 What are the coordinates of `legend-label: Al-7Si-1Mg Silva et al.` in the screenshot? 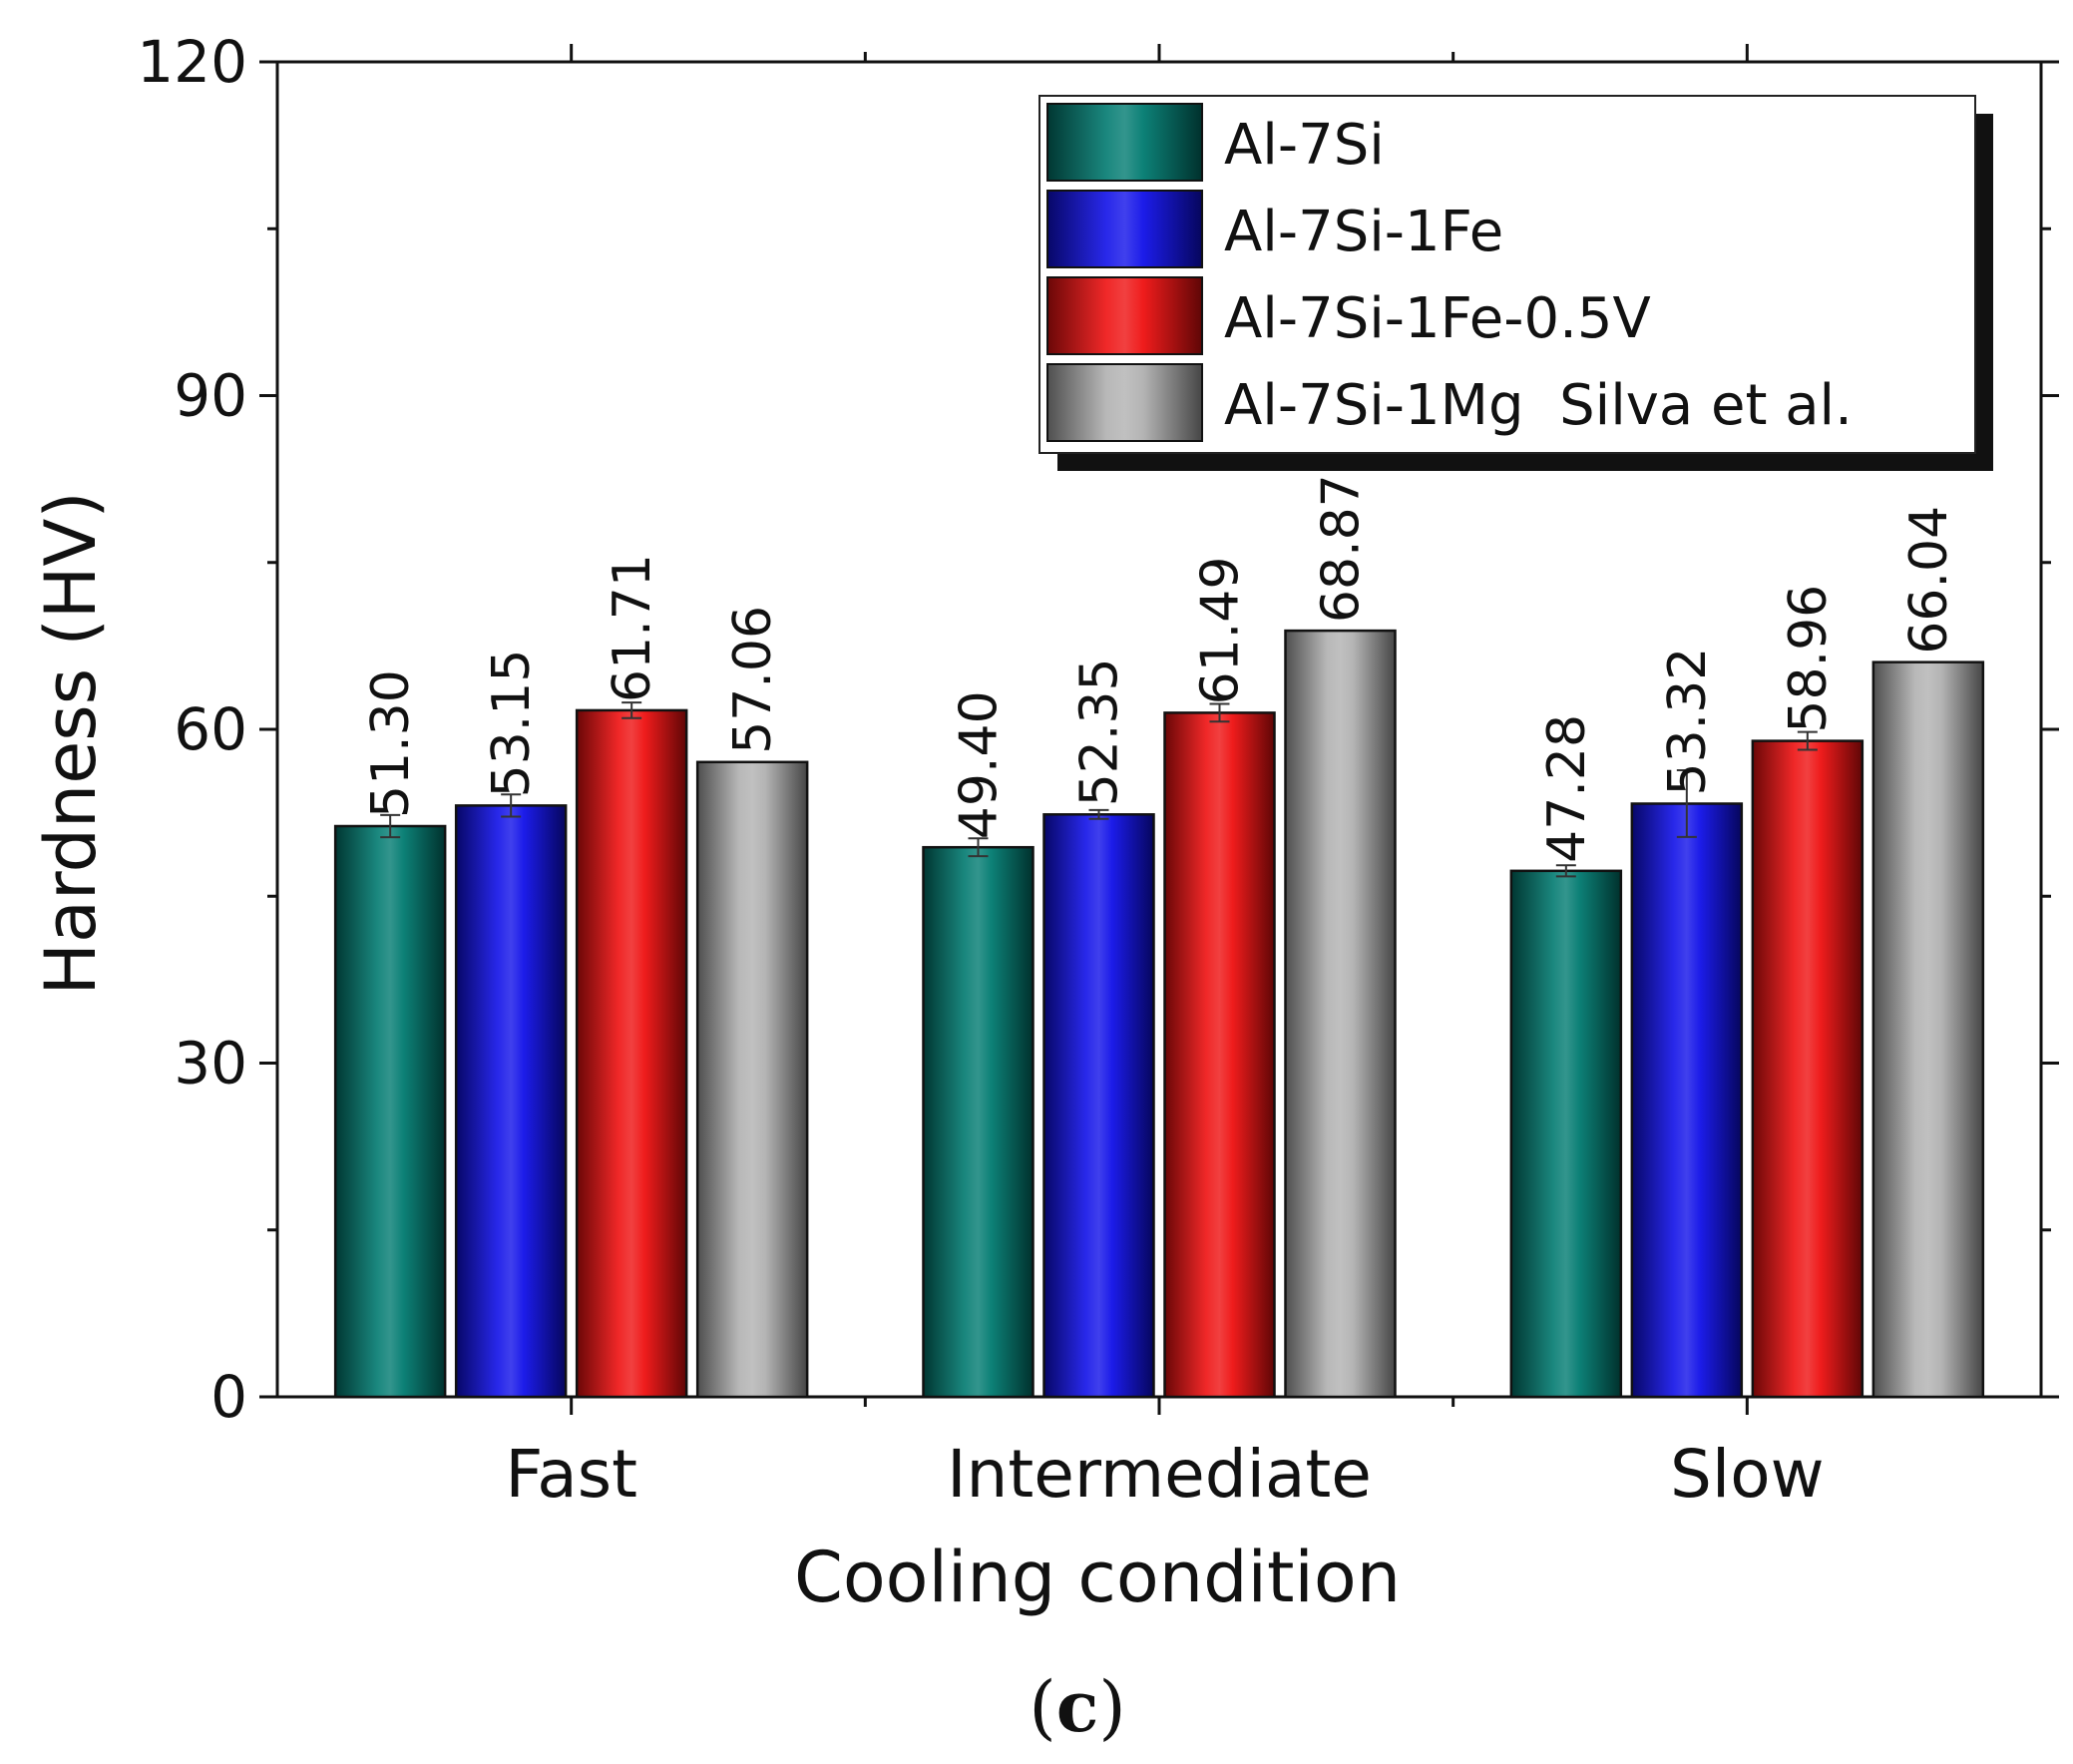 It's located at (1538, 405).